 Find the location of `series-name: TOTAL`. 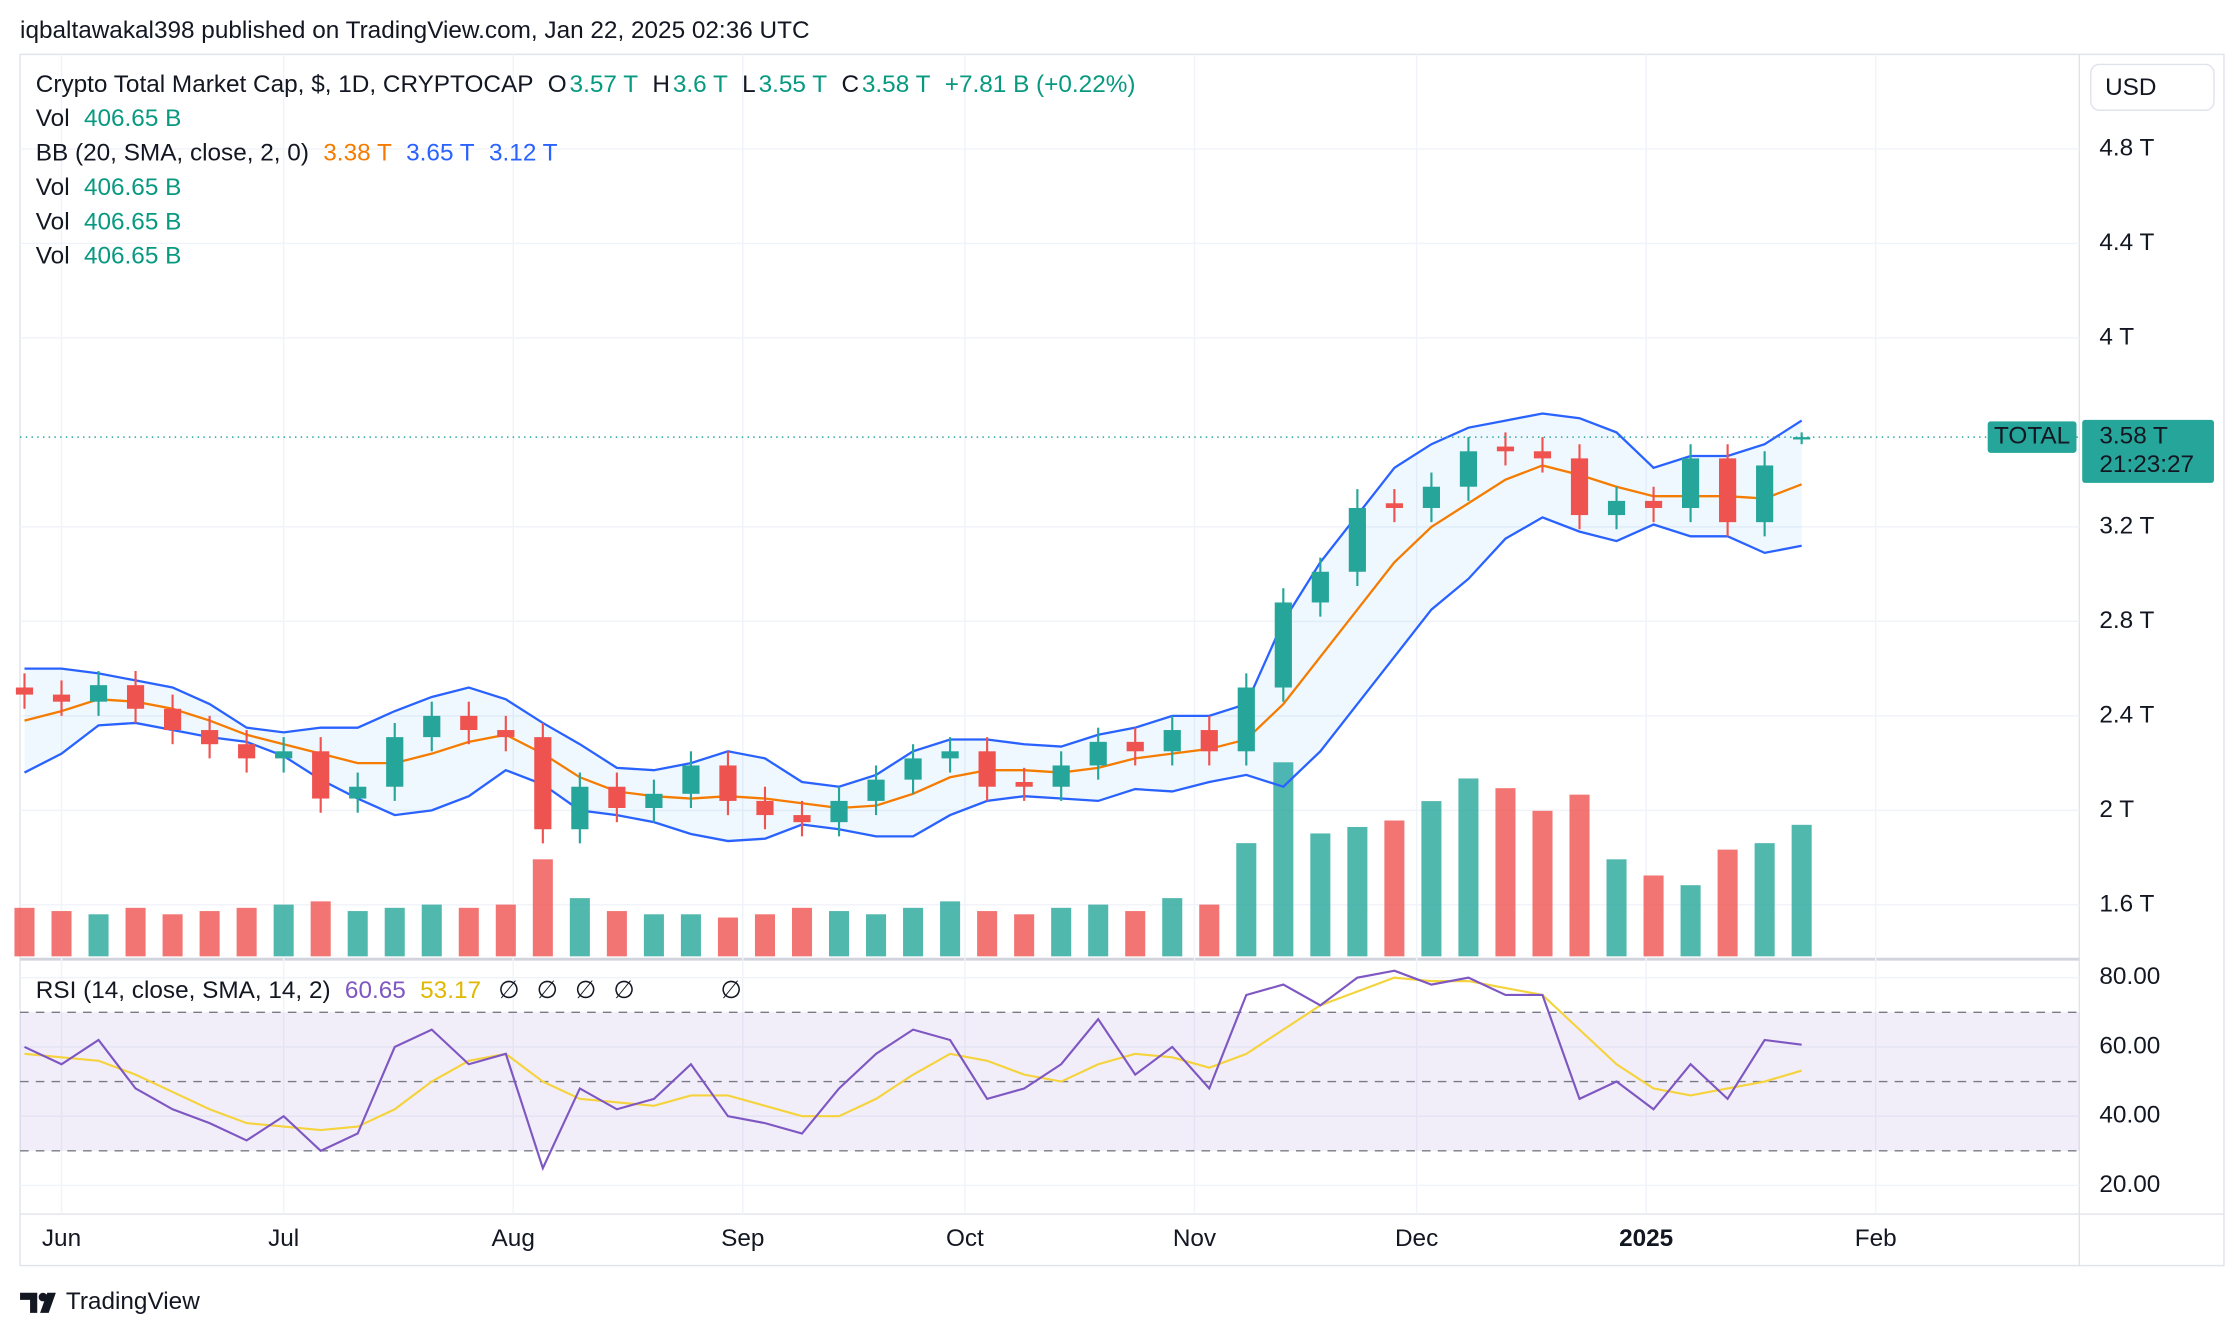

series-name: TOTAL is located at coordinates (2032, 436).